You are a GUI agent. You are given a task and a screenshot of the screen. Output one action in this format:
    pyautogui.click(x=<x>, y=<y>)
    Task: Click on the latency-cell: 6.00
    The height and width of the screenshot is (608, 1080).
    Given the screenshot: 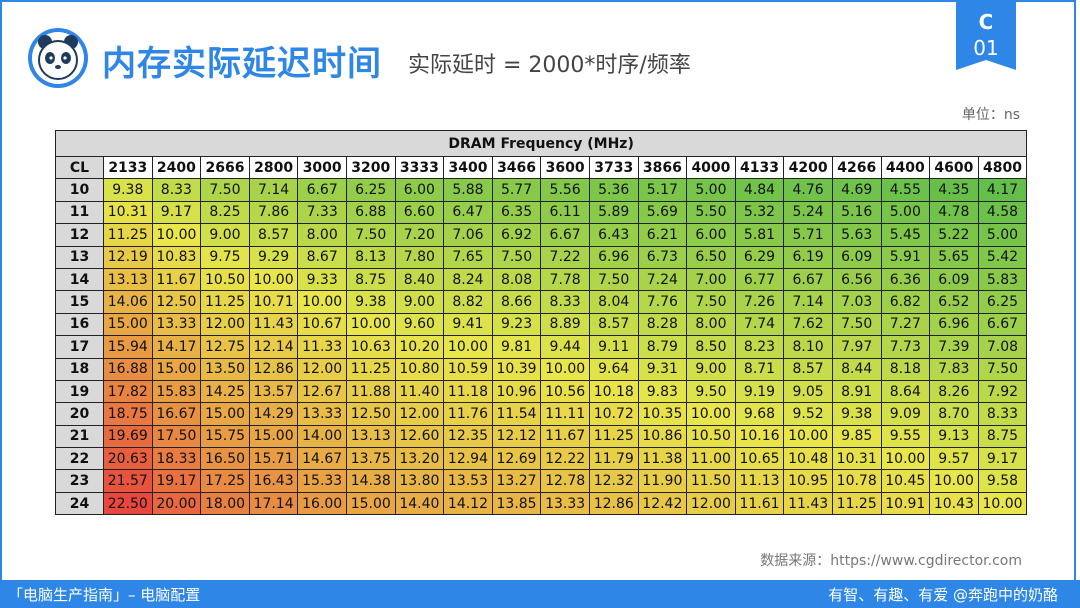 What is the action you would take?
    pyautogui.click(x=711, y=235)
    